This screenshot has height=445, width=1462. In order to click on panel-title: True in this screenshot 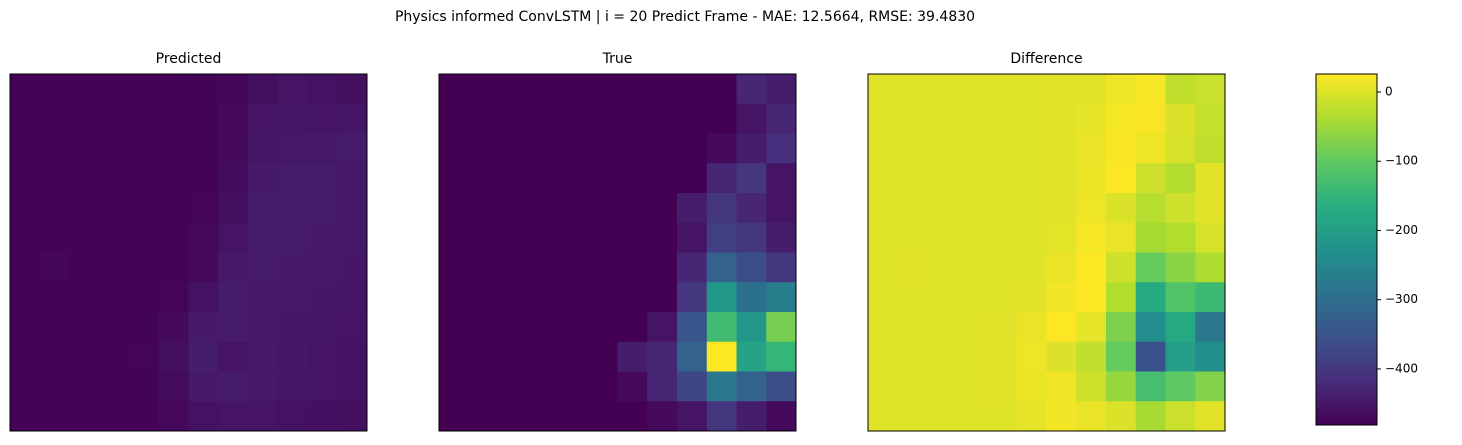, I will do `click(617, 59)`.